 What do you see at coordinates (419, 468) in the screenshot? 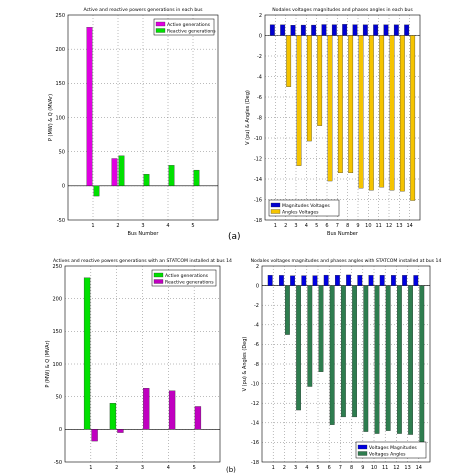
I see `x-tick-label: 14` at bounding box center [419, 468].